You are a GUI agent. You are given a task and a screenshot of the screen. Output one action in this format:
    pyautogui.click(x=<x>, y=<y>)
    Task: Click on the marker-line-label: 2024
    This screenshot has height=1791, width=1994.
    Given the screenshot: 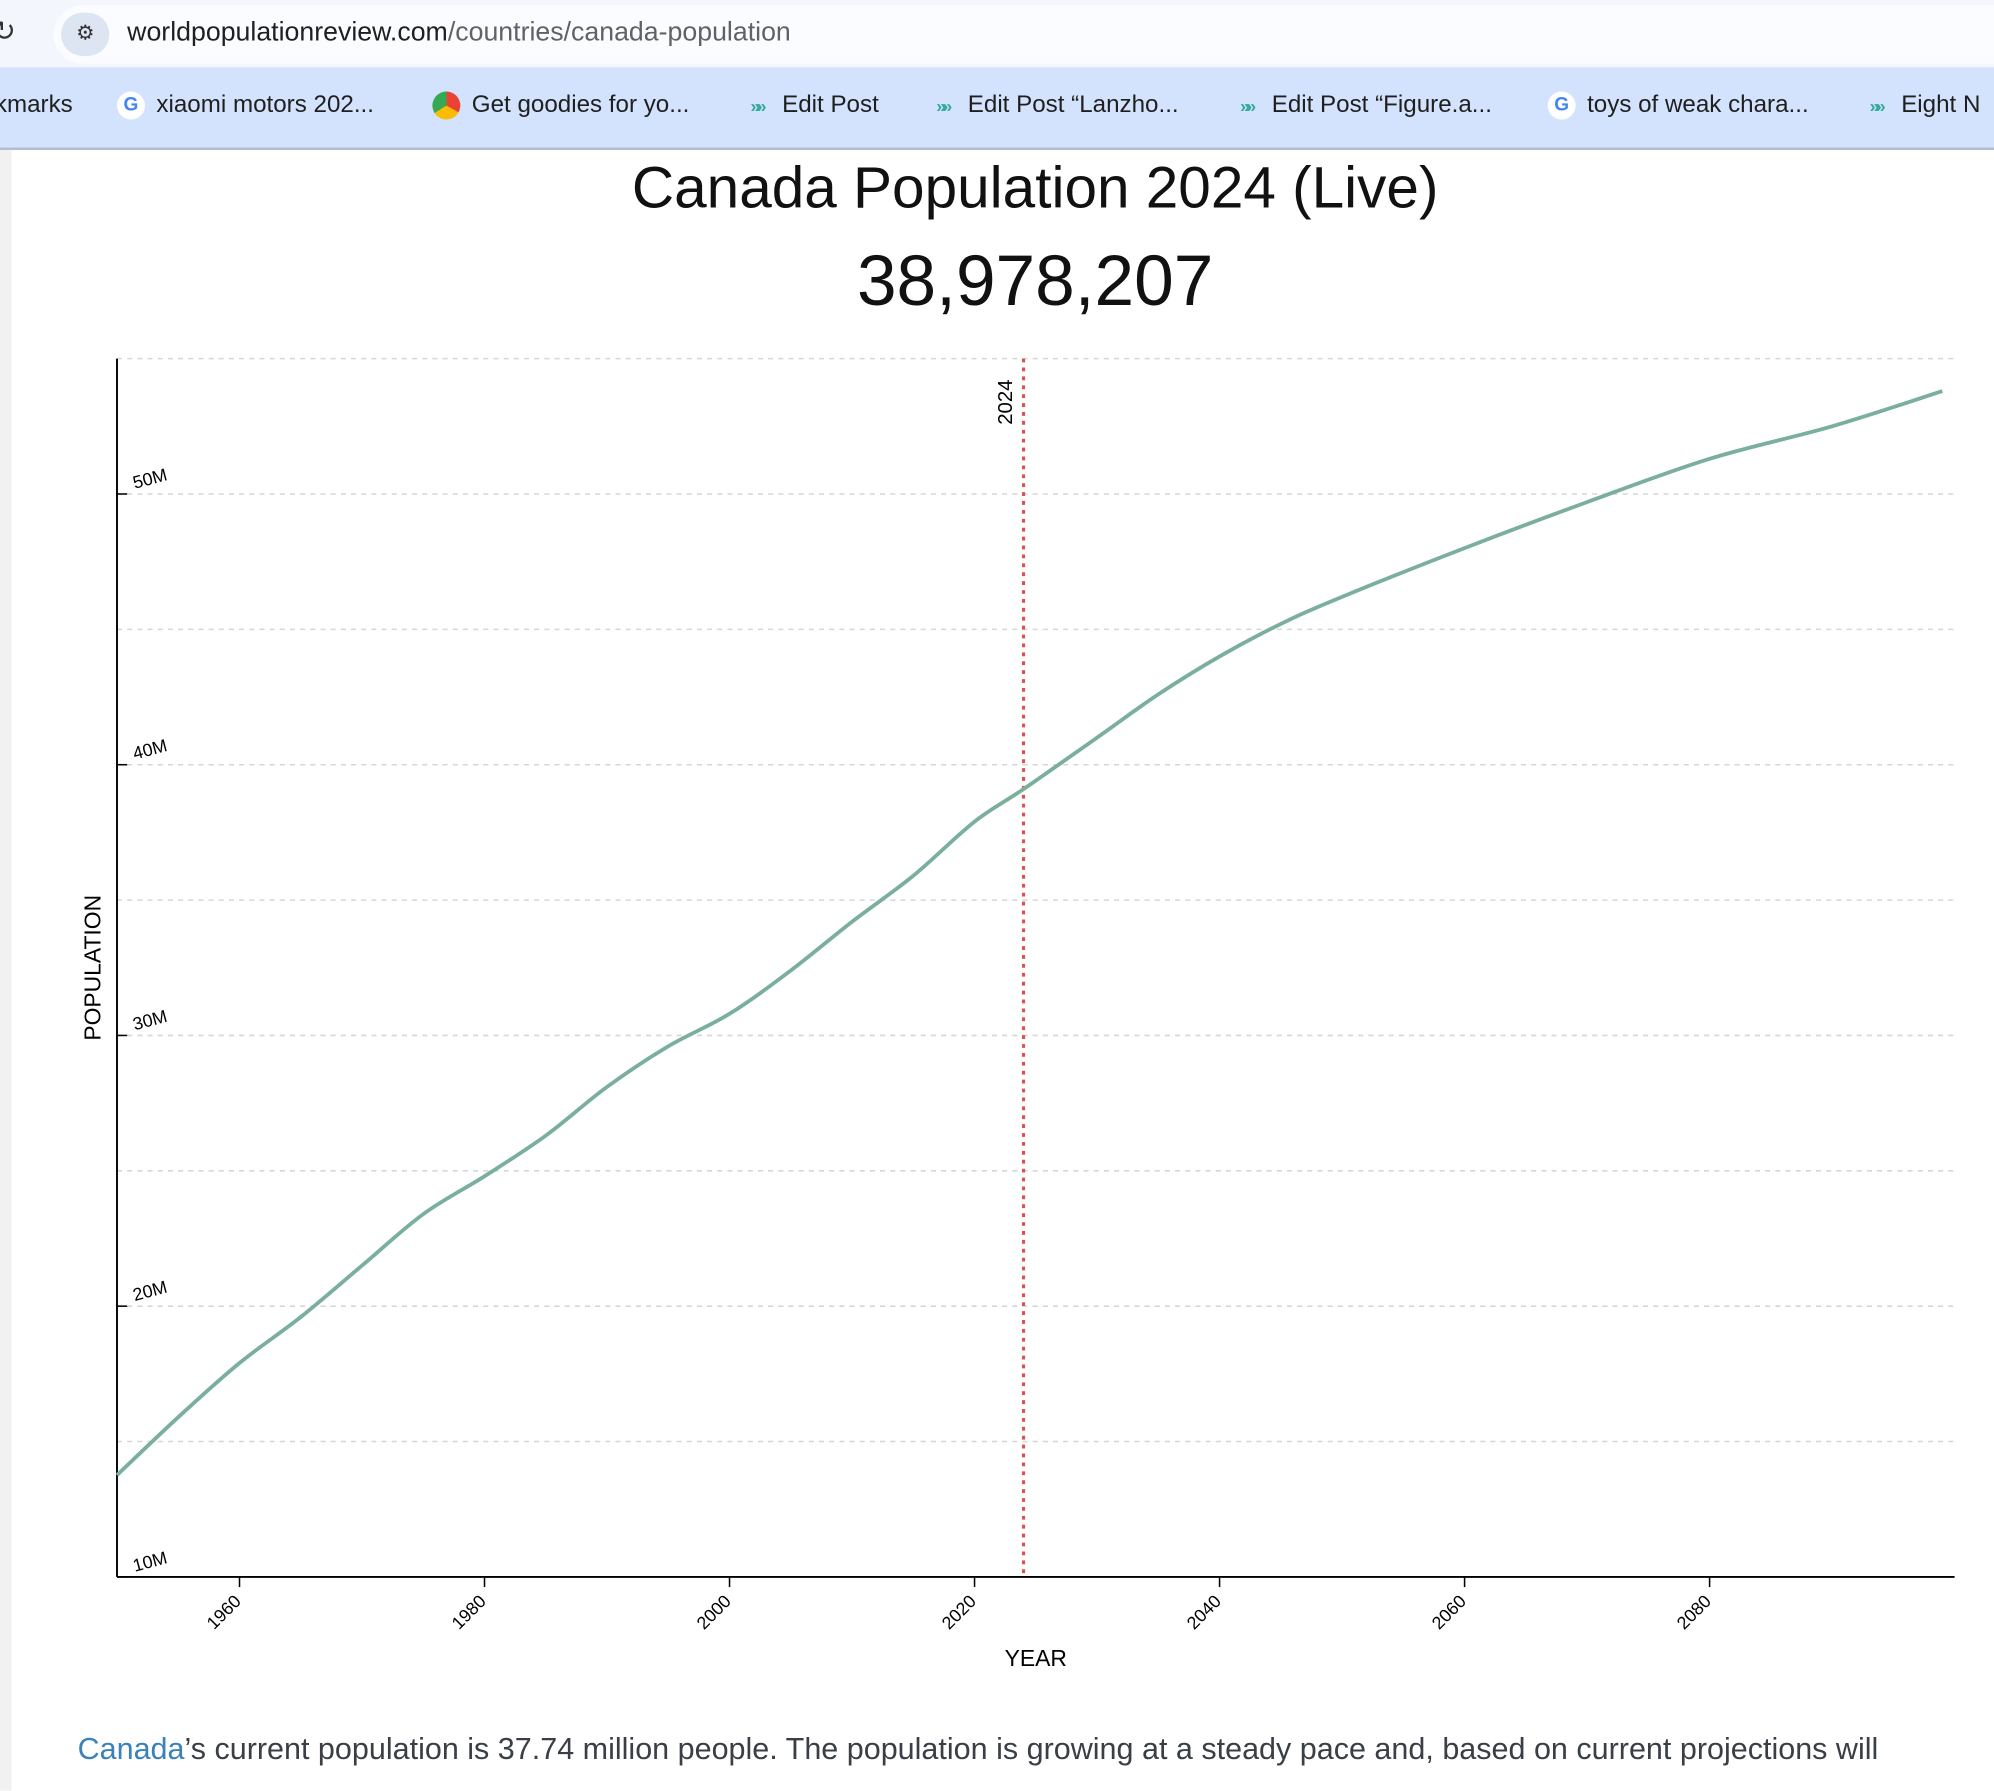 What is the action you would take?
    pyautogui.click(x=1006, y=402)
    